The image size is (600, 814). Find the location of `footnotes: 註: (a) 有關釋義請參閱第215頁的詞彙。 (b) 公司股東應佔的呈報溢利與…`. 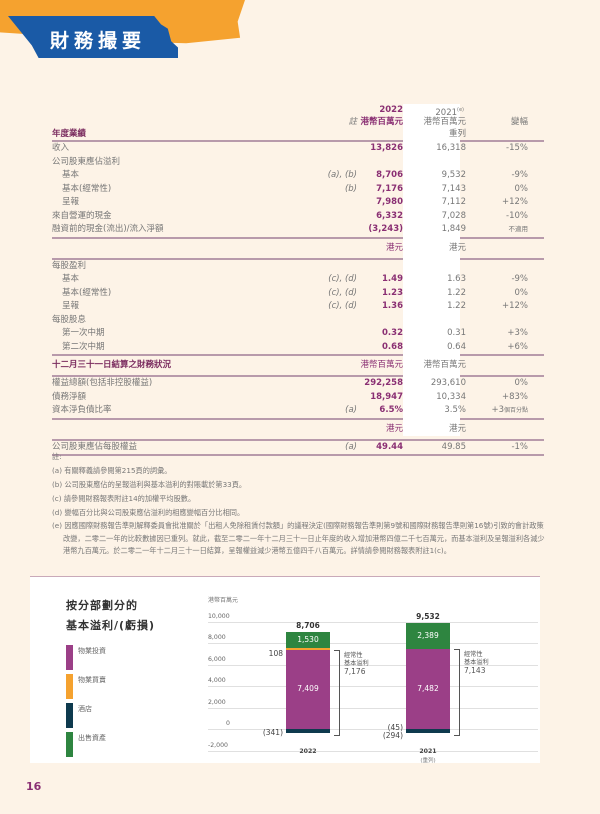

footnotes: 註: (a) 有關釋義請參閱第215頁的詞彙。 (b) 公司股東應佔的呈報溢利與… is located at coordinates (299, 504).